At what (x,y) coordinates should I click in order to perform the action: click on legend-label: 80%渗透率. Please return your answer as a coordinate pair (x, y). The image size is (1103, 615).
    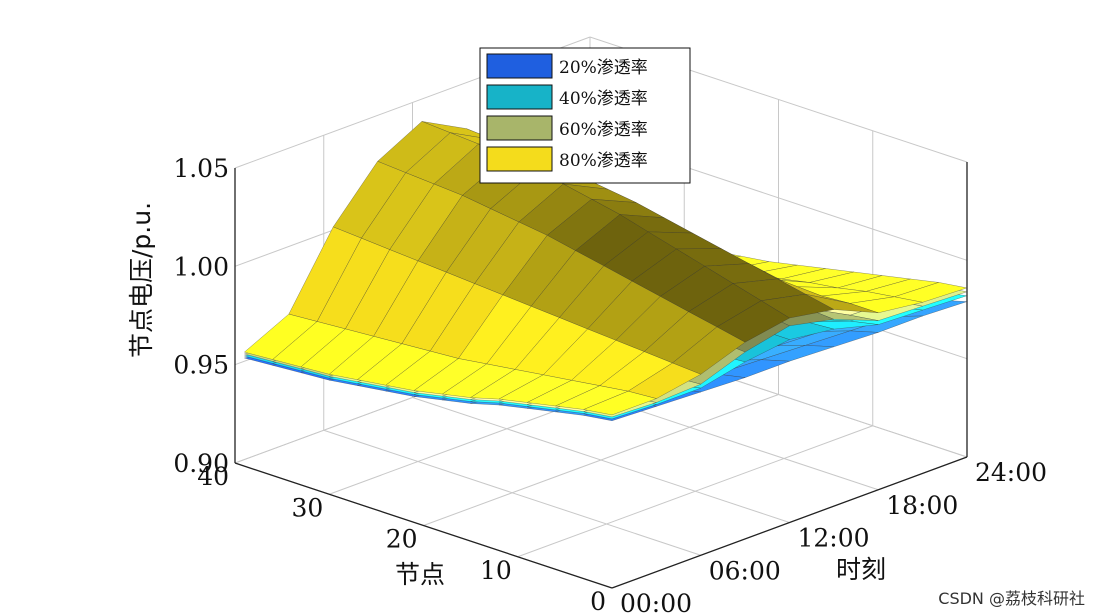
    Looking at the image, I should click on (603, 161).